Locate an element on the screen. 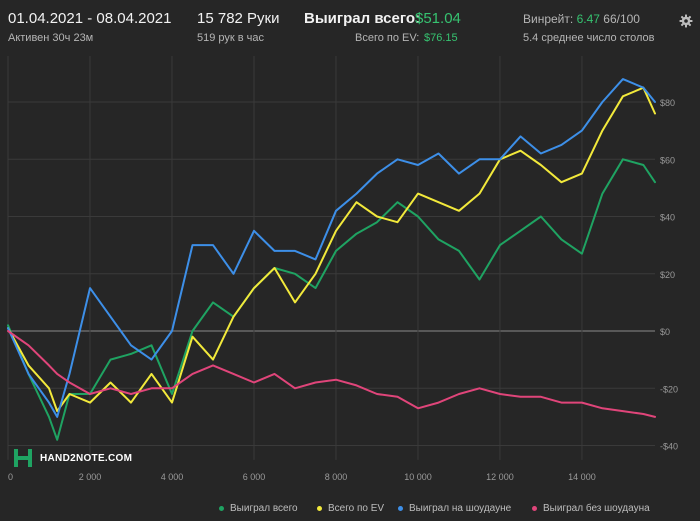  avg-tables: 5.4 среднее число столов is located at coordinates (589, 38).